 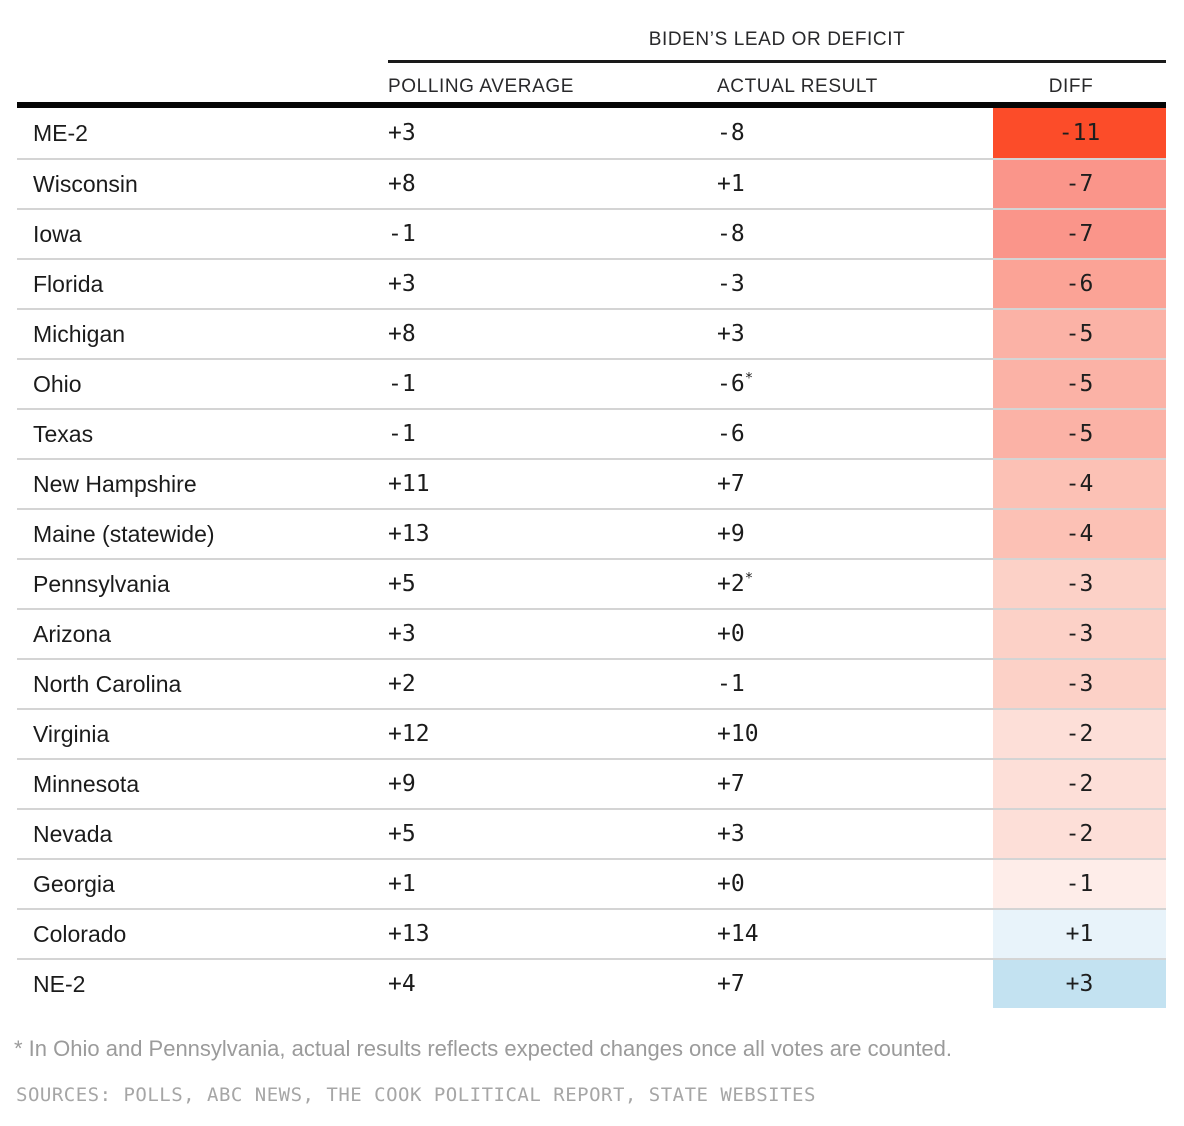 What do you see at coordinates (855, 534) in the screenshot?
I see `actual-result-cell: +9` at bounding box center [855, 534].